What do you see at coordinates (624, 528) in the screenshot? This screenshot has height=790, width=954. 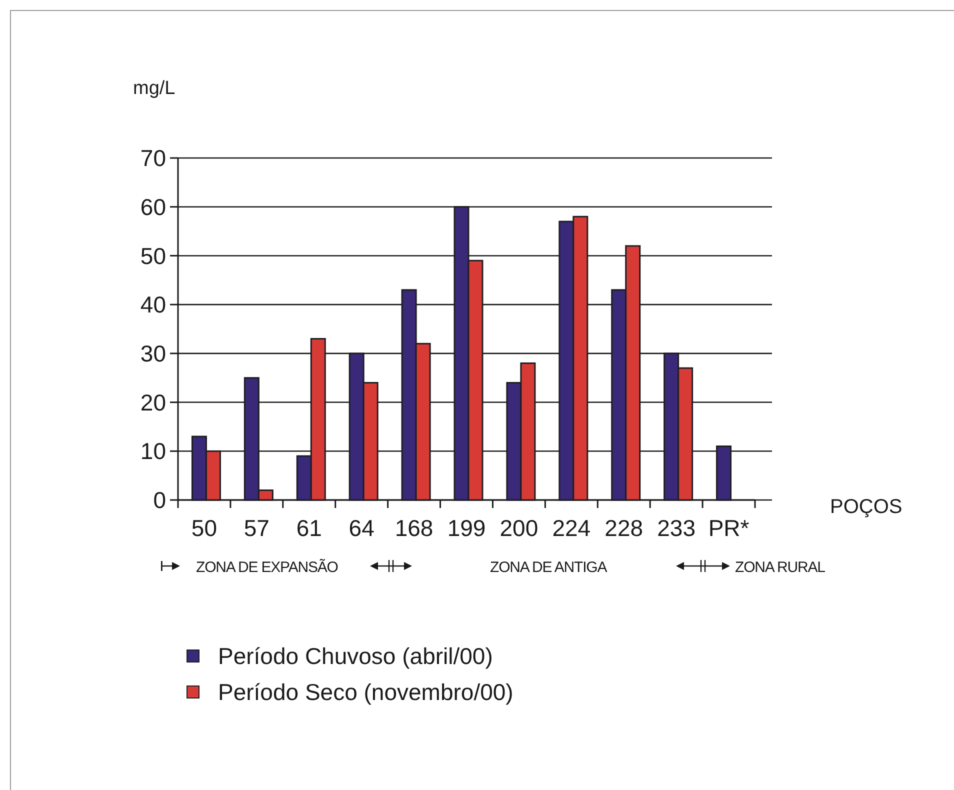 I see `x-tick-label: 228` at bounding box center [624, 528].